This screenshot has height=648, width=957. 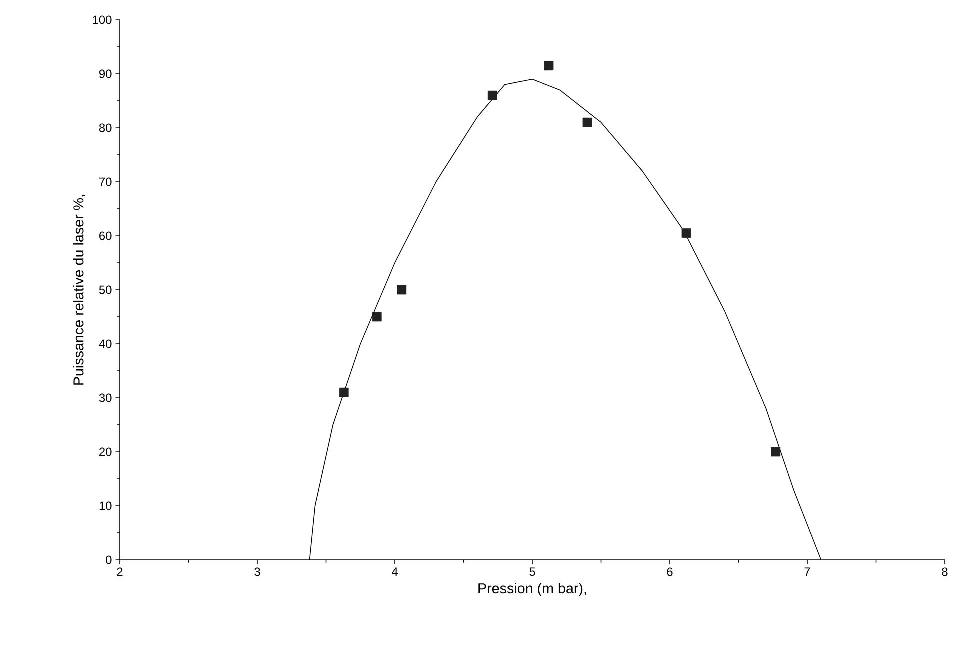 I want to click on x-tick-label: 4, so click(x=395, y=572).